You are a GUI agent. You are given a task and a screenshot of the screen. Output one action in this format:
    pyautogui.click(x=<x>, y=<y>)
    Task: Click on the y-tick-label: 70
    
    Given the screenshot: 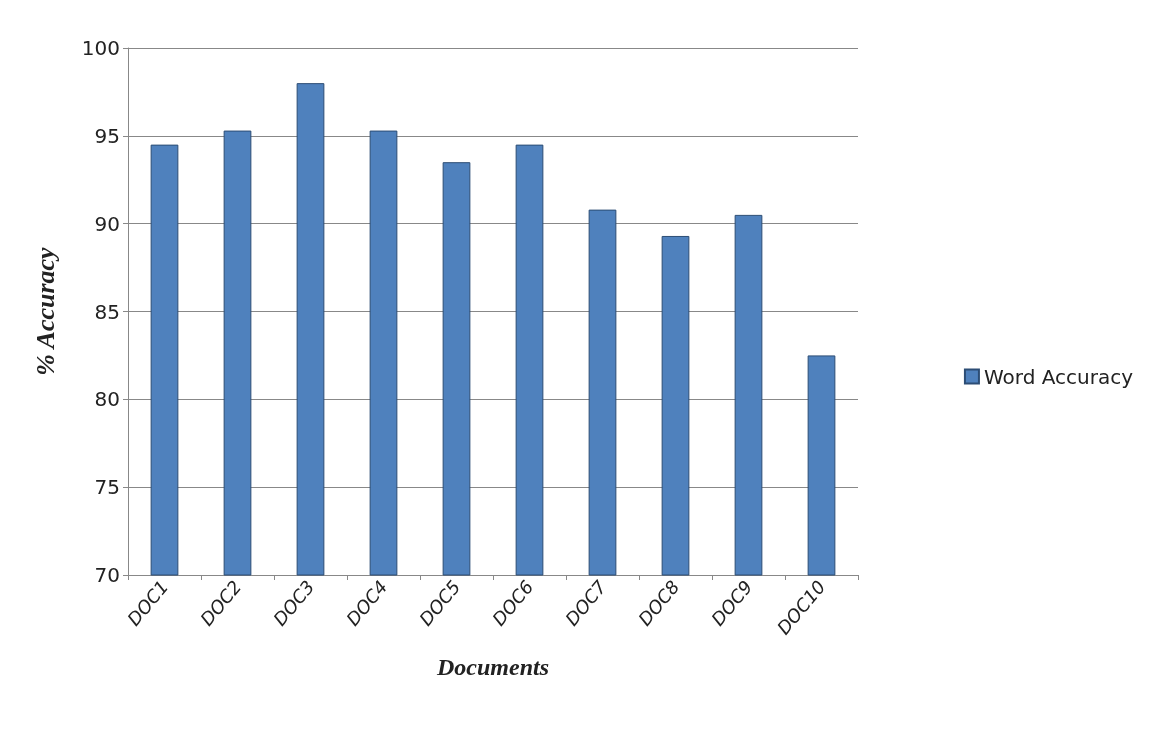 What is the action you would take?
    pyautogui.click(x=107, y=575)
    